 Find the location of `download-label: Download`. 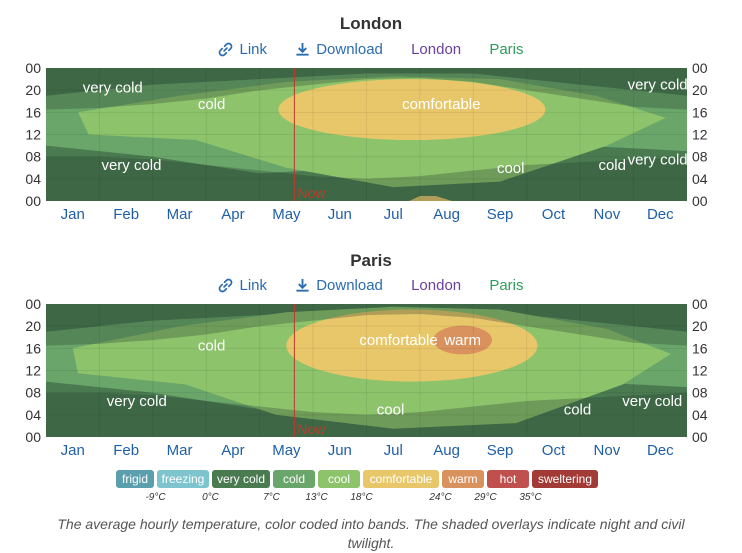

download-label: Download is located at coordinates (349, 49).